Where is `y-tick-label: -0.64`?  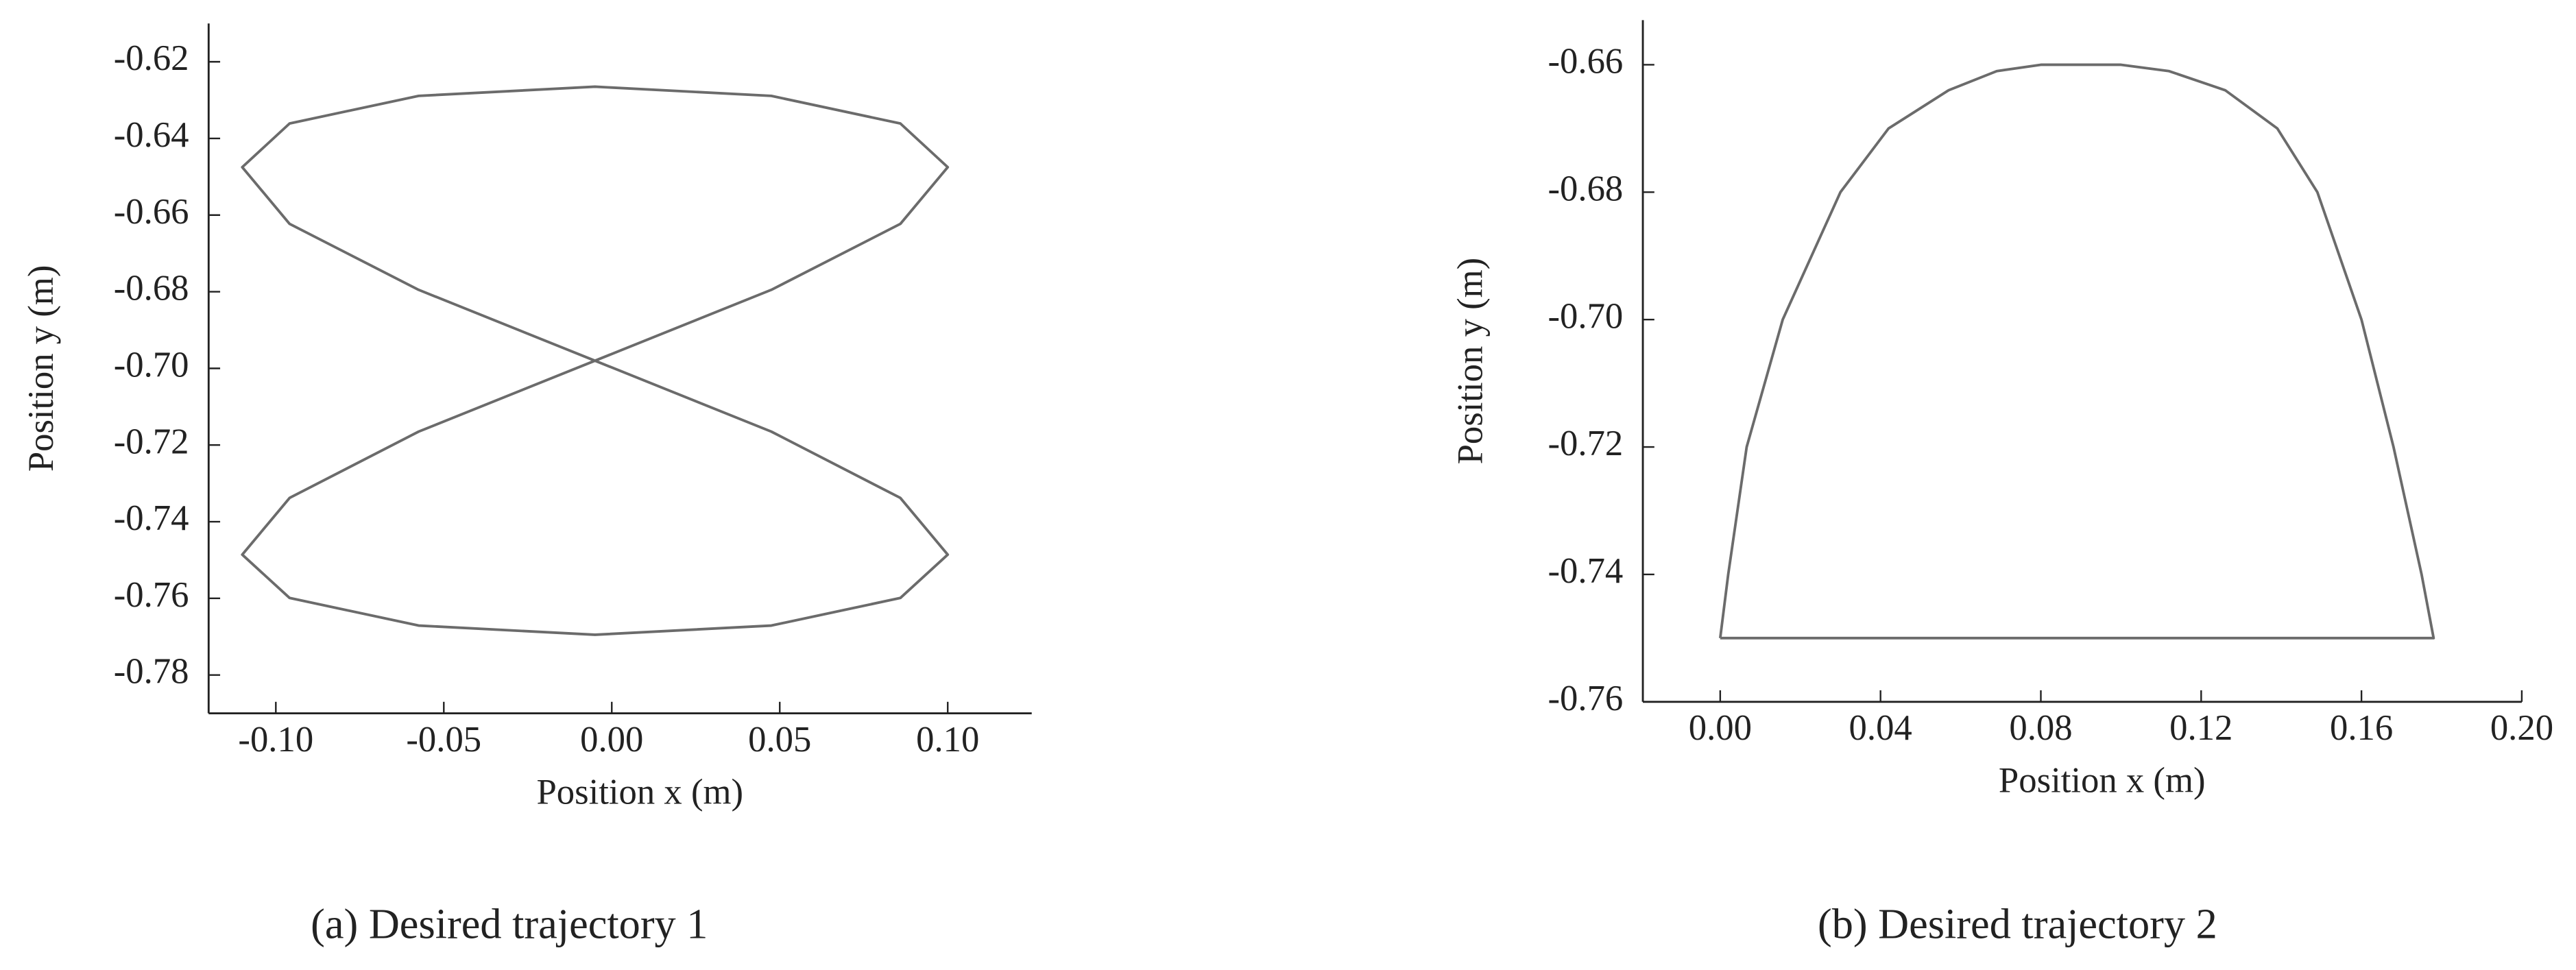 y-tick-label: -0.64 is located at coordinates (152, 135).